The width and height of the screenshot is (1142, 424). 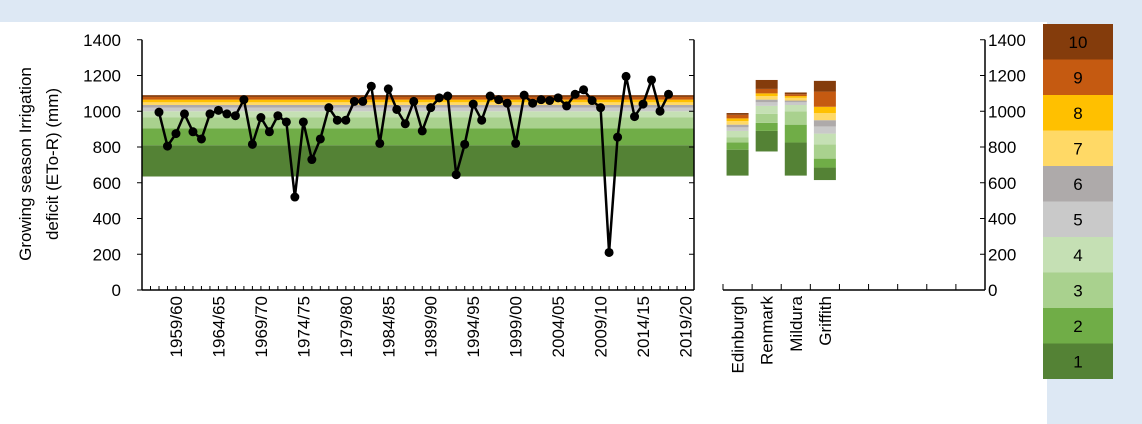 What do you see at coordinates (1077, 148) in the screenshot?
I see `legend-label-7: 7` at bounding box center [1077, 148].